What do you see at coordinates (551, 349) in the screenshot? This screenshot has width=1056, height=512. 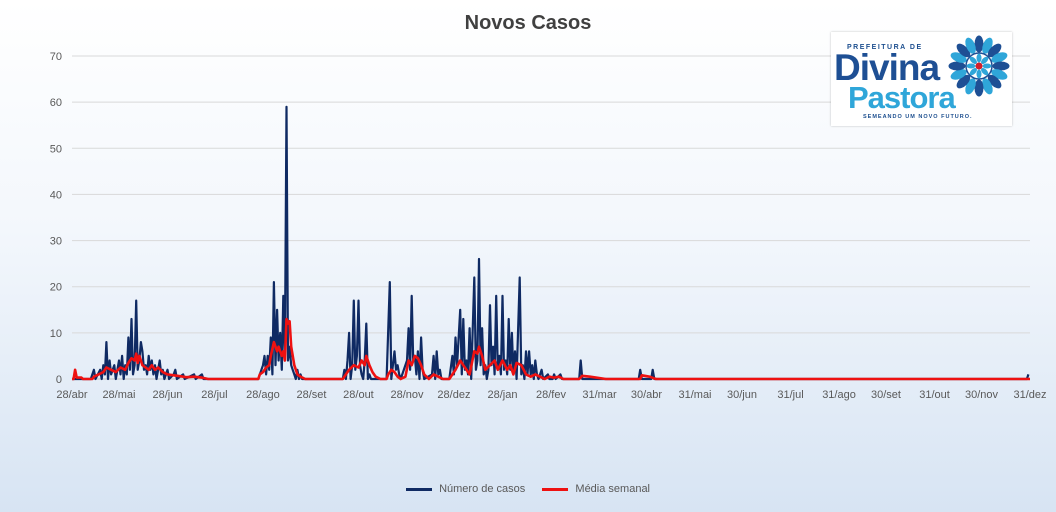 I see `series-line-average` at bounding box center [551, 349].